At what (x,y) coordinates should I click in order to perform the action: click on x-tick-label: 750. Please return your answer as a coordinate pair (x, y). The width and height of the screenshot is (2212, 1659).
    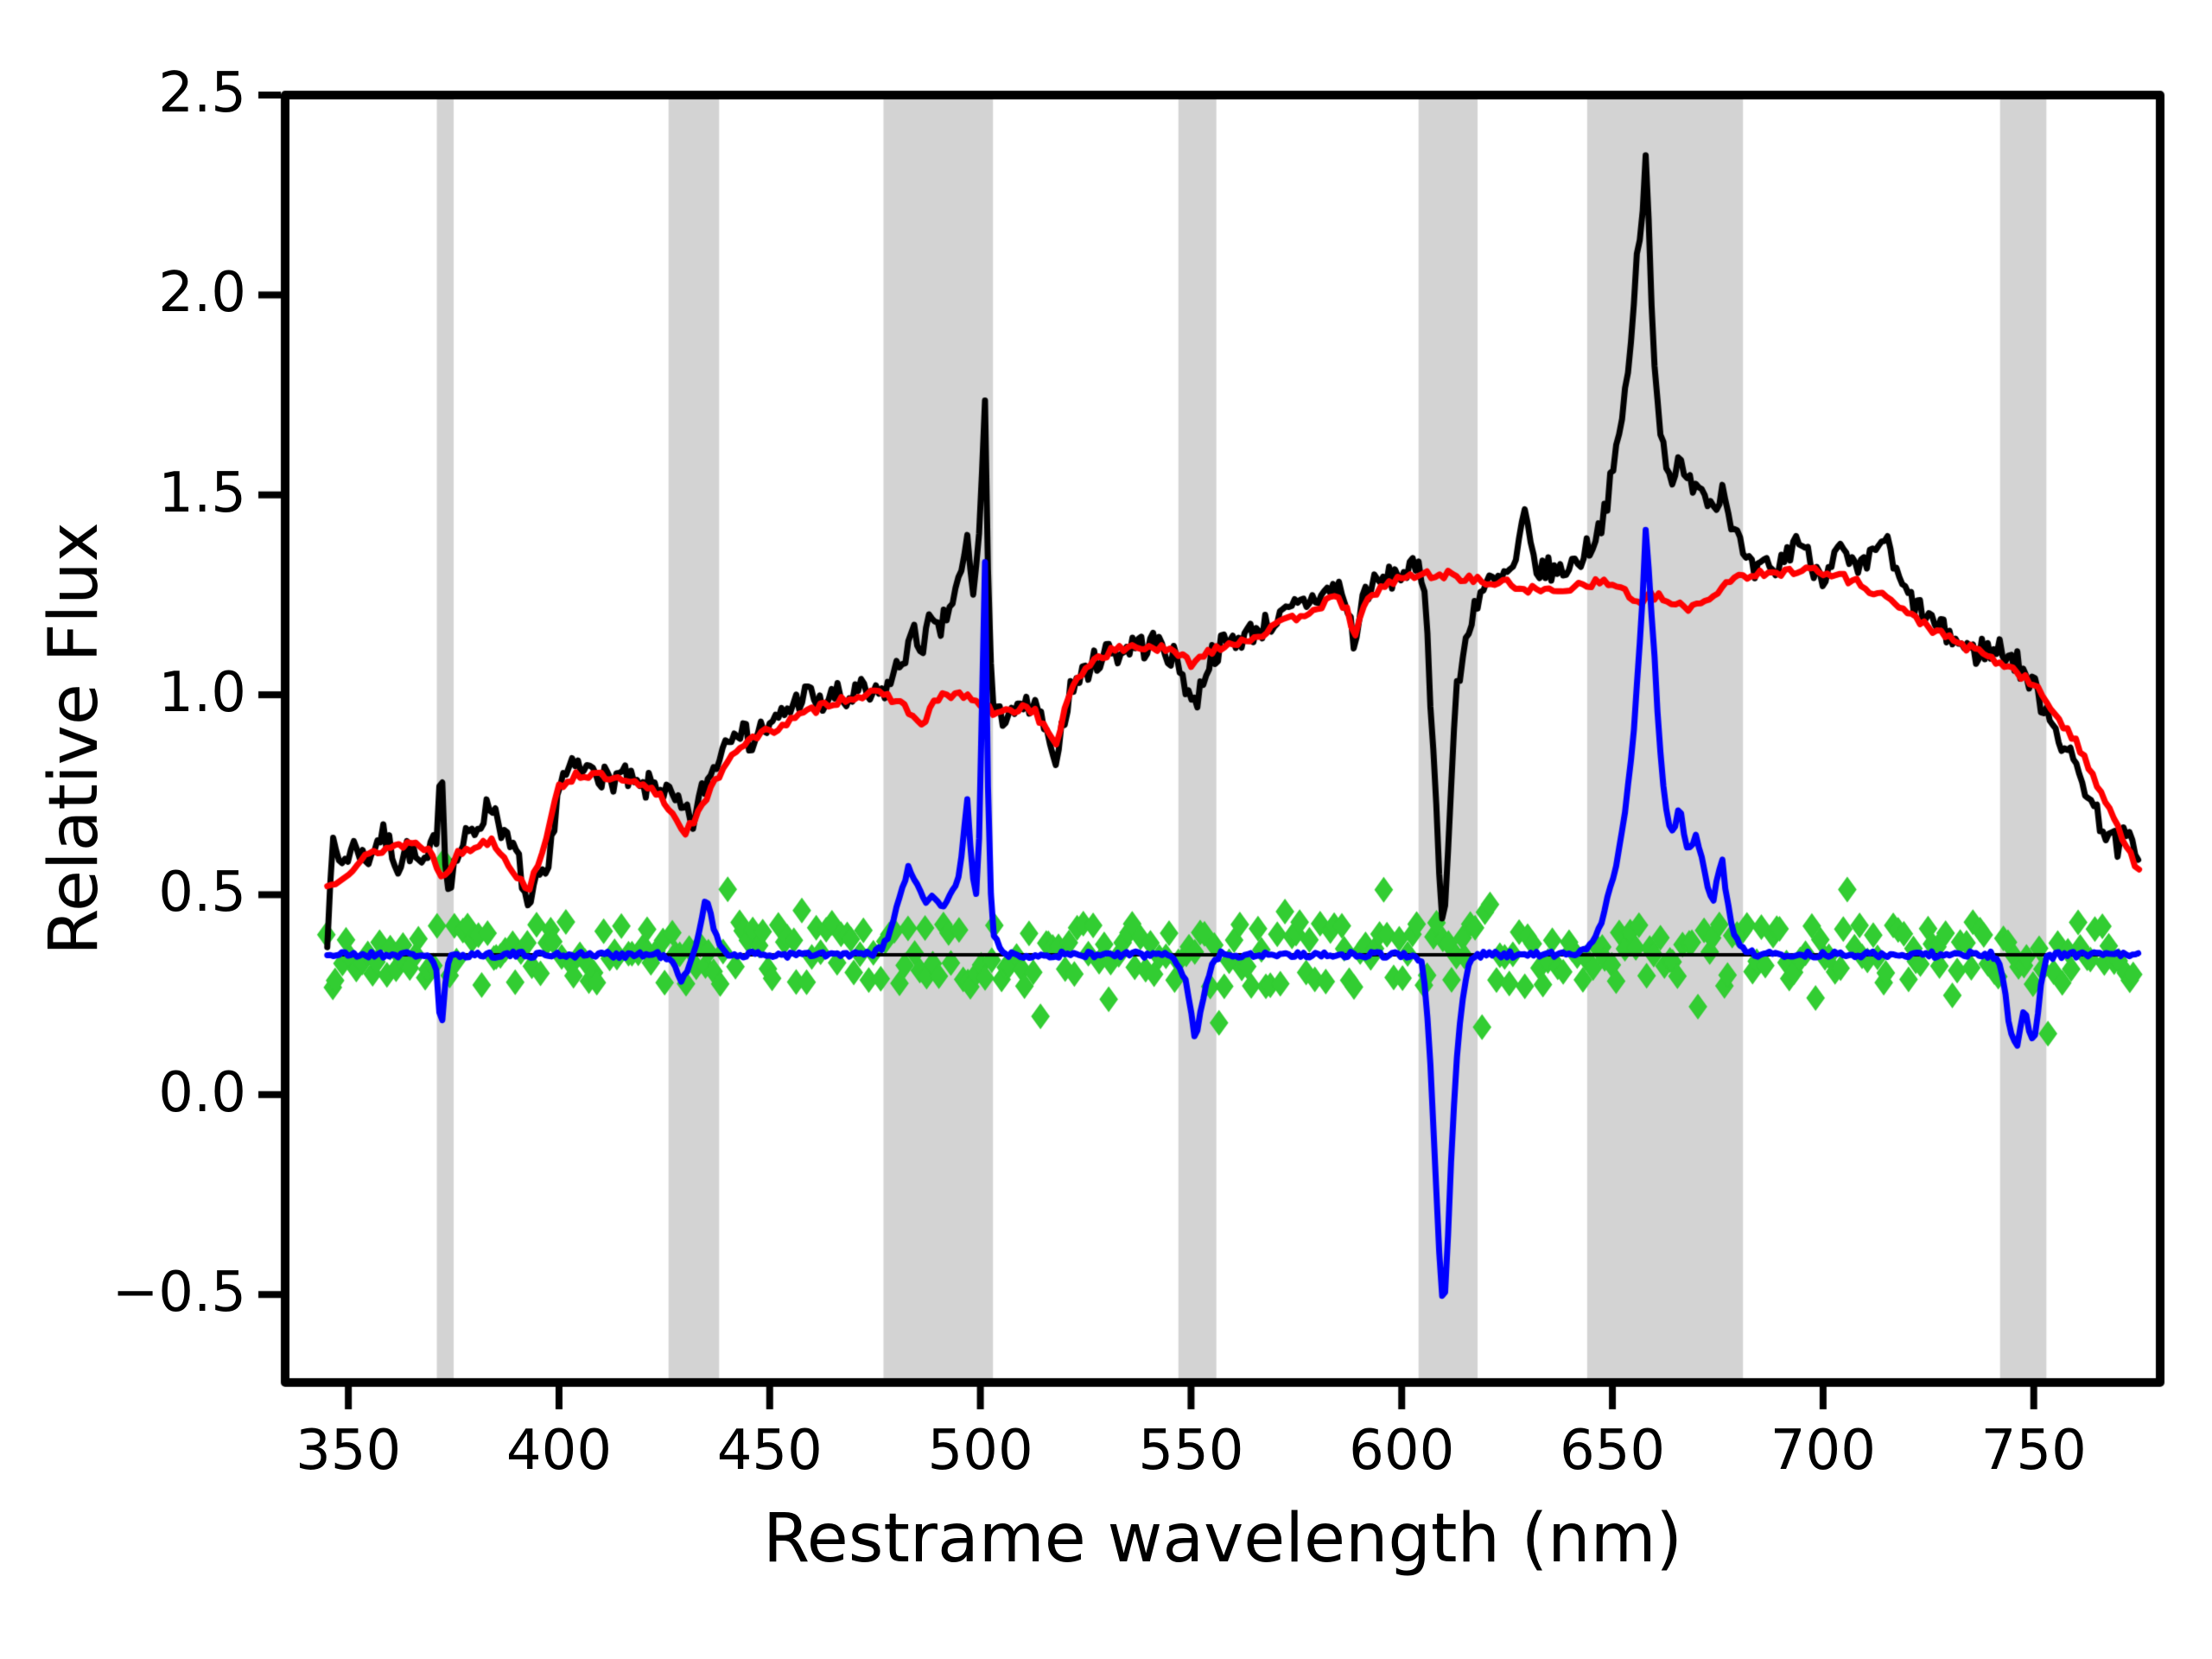
    Looking at the image, I should click on (2033, 1451).